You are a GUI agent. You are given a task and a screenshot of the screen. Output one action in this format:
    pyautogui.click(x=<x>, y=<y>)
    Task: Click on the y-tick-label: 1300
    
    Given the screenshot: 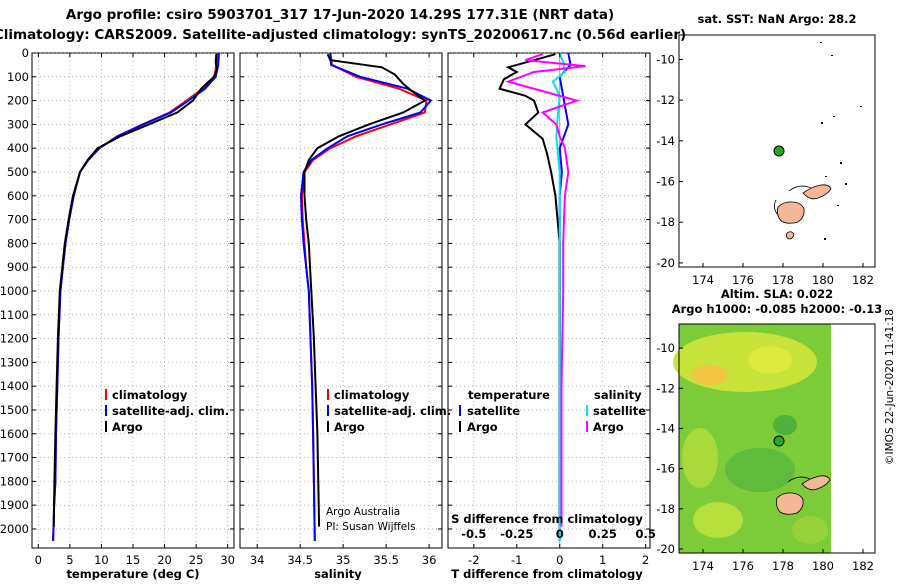 What is the action you would take?
    pyautogui.click(x=14, y=362)
    